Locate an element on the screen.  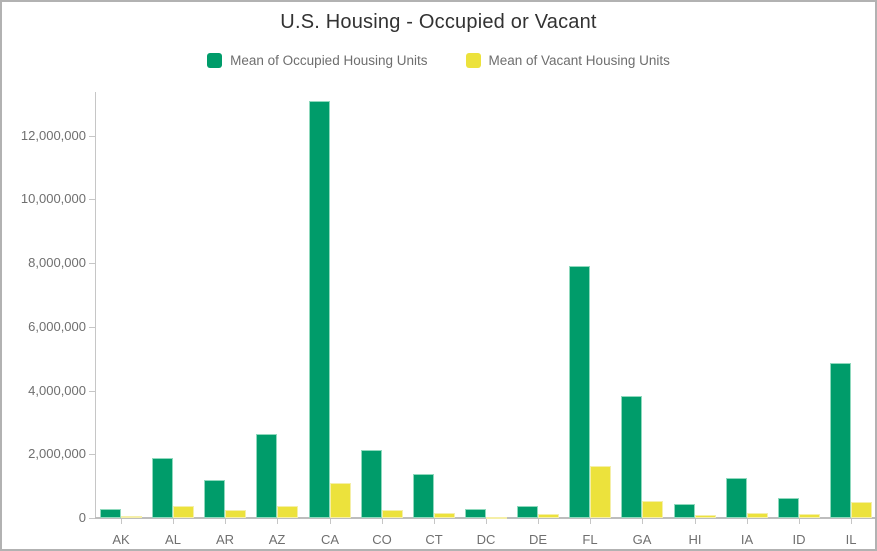
chart-title: U.S. Housing - Occupied or Vacant is located at coordinates (438, 22).